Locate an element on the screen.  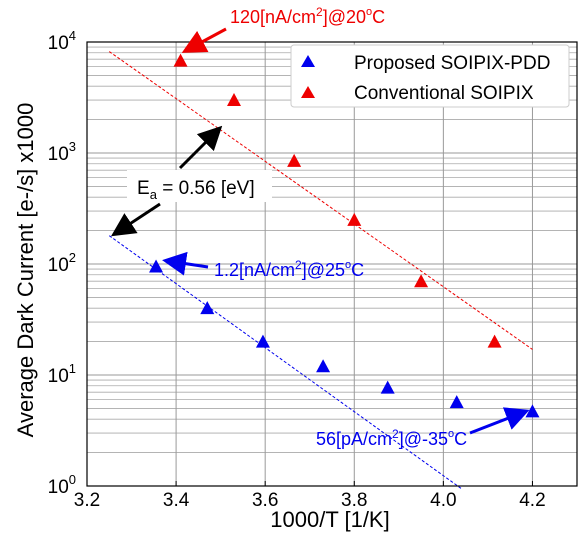
x-tick-label: 3.4 is located at coordinates (176, 500).